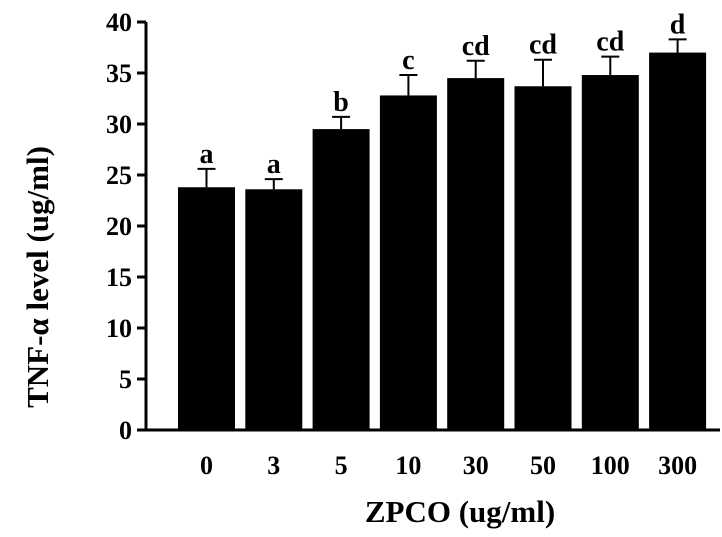 Image resolution: width=722 pixels, height=537 pixels. I want to click on y-axis: 0 5 10 15 20 25 30 35 40, so click(127, 226).